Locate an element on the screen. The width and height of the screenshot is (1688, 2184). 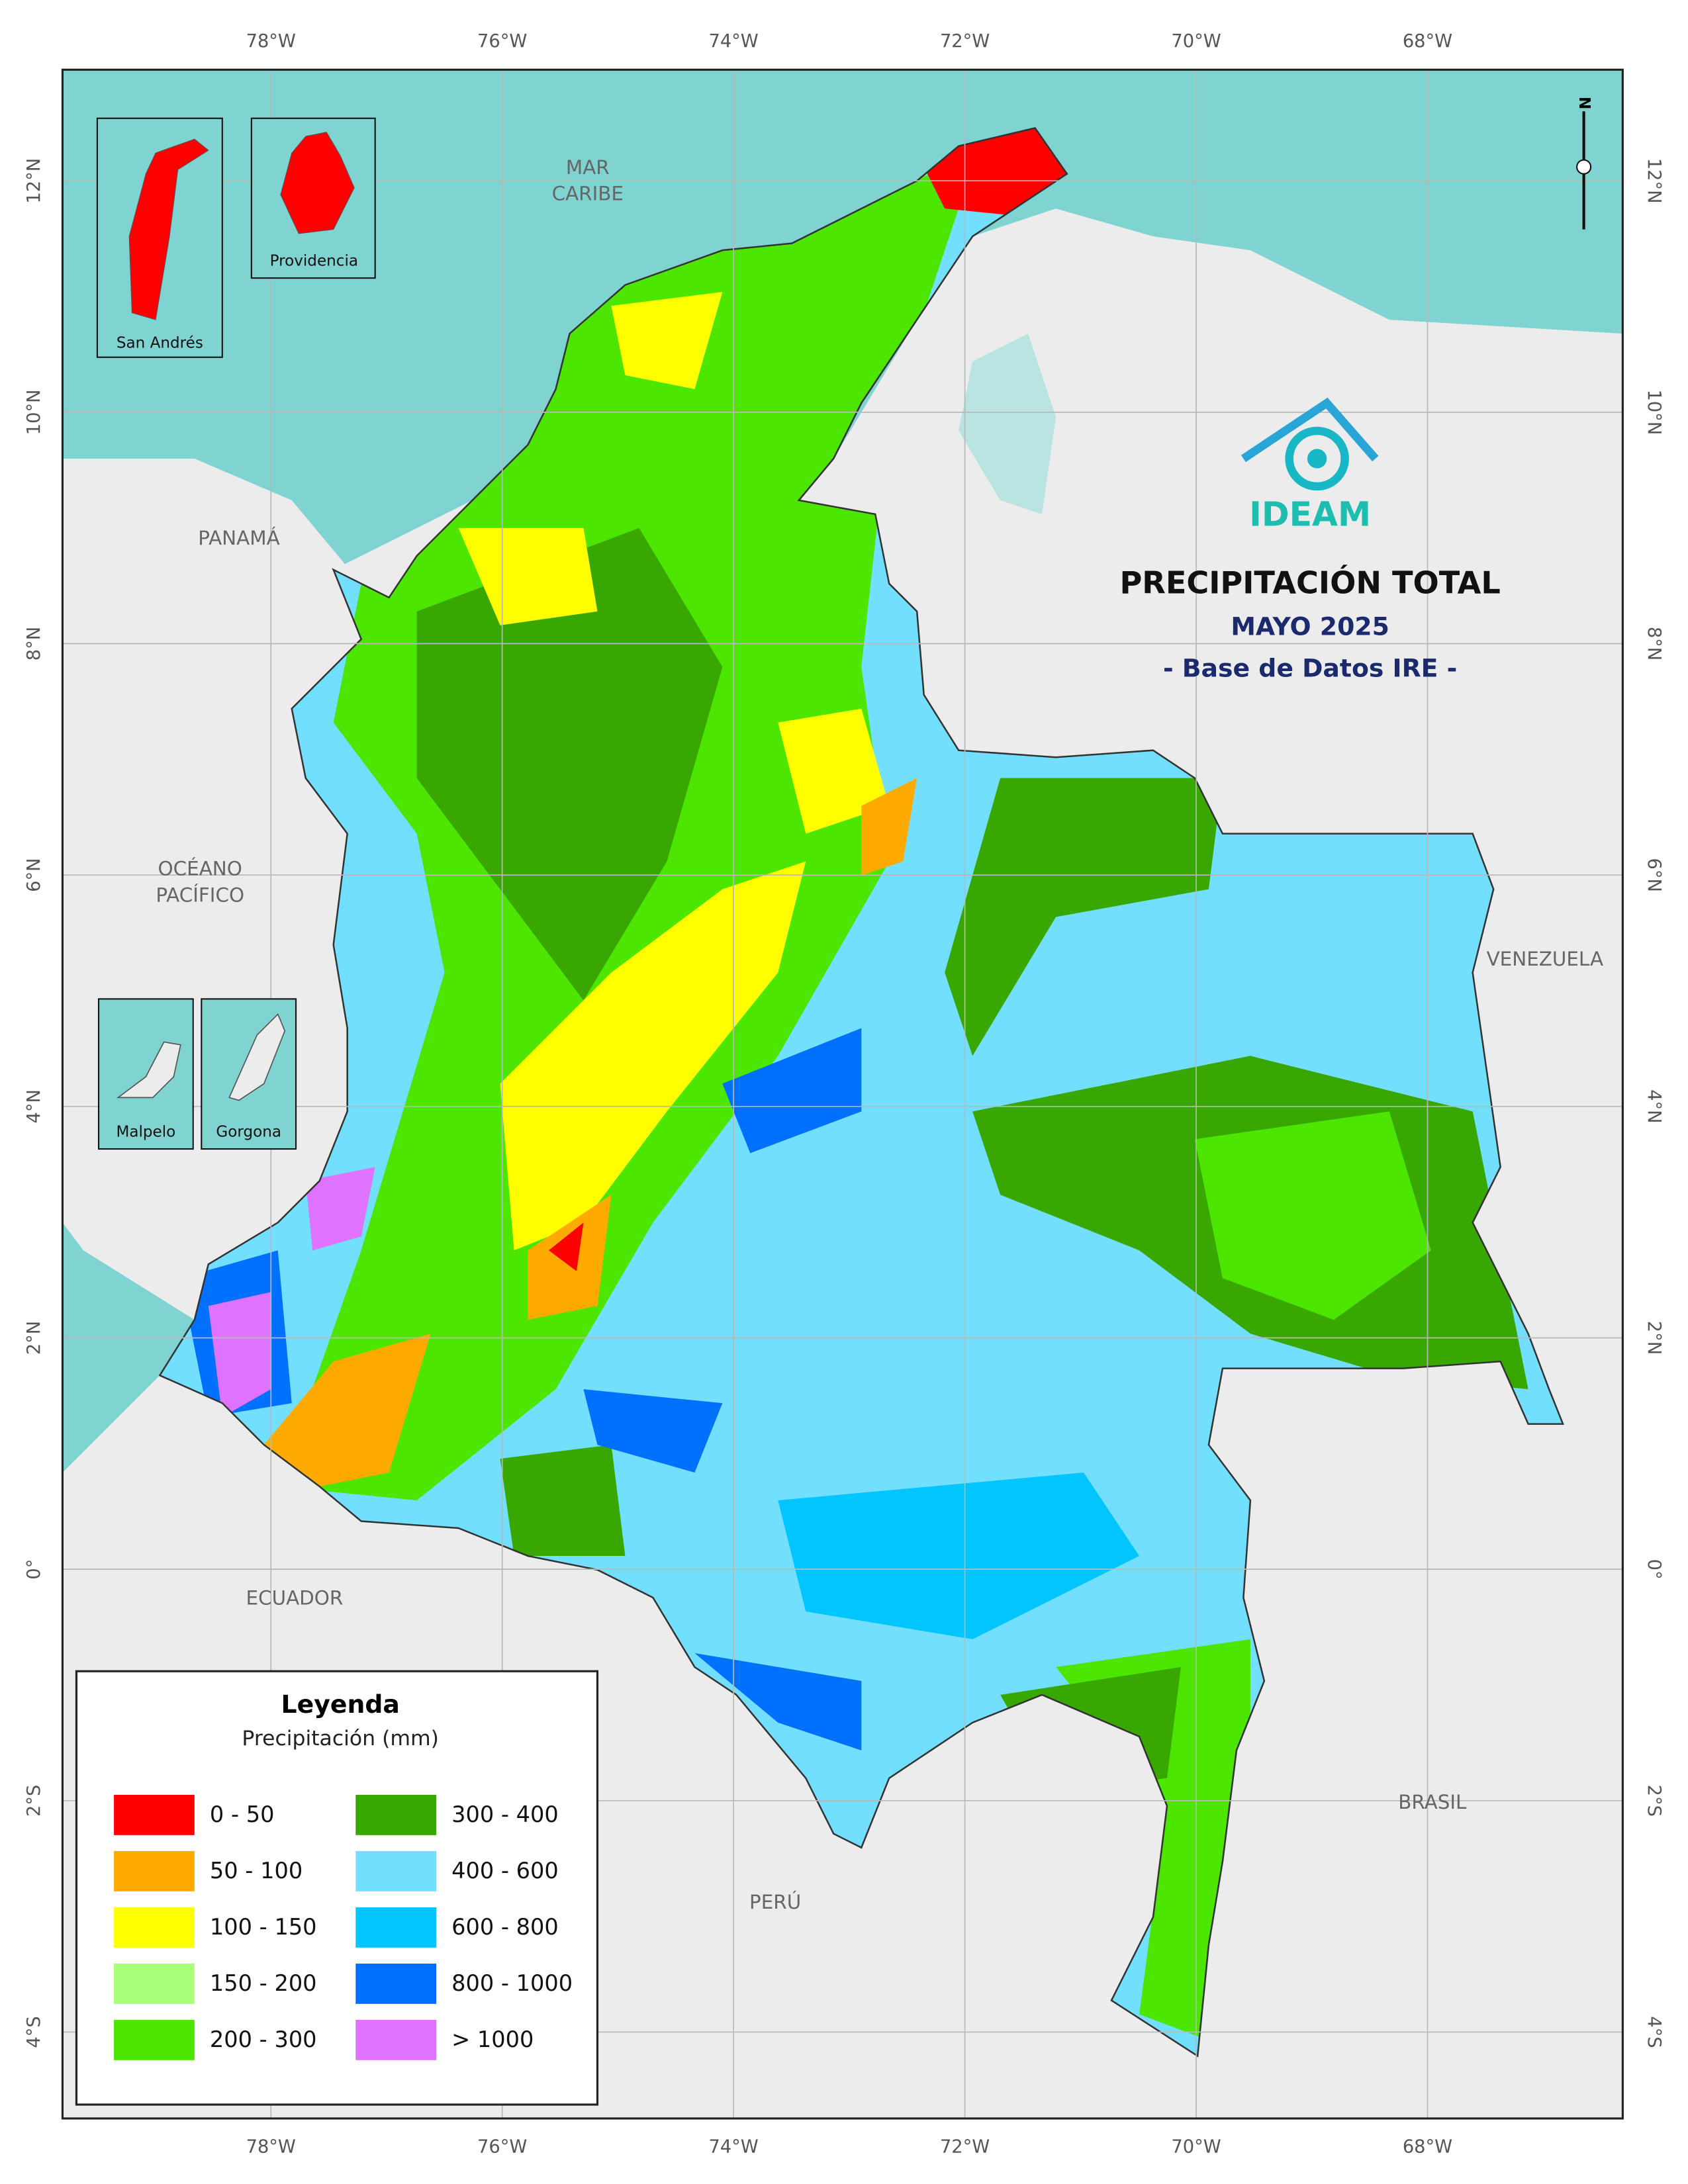
legend-label: 300 - 400 is located at coordinates (505, 1814).